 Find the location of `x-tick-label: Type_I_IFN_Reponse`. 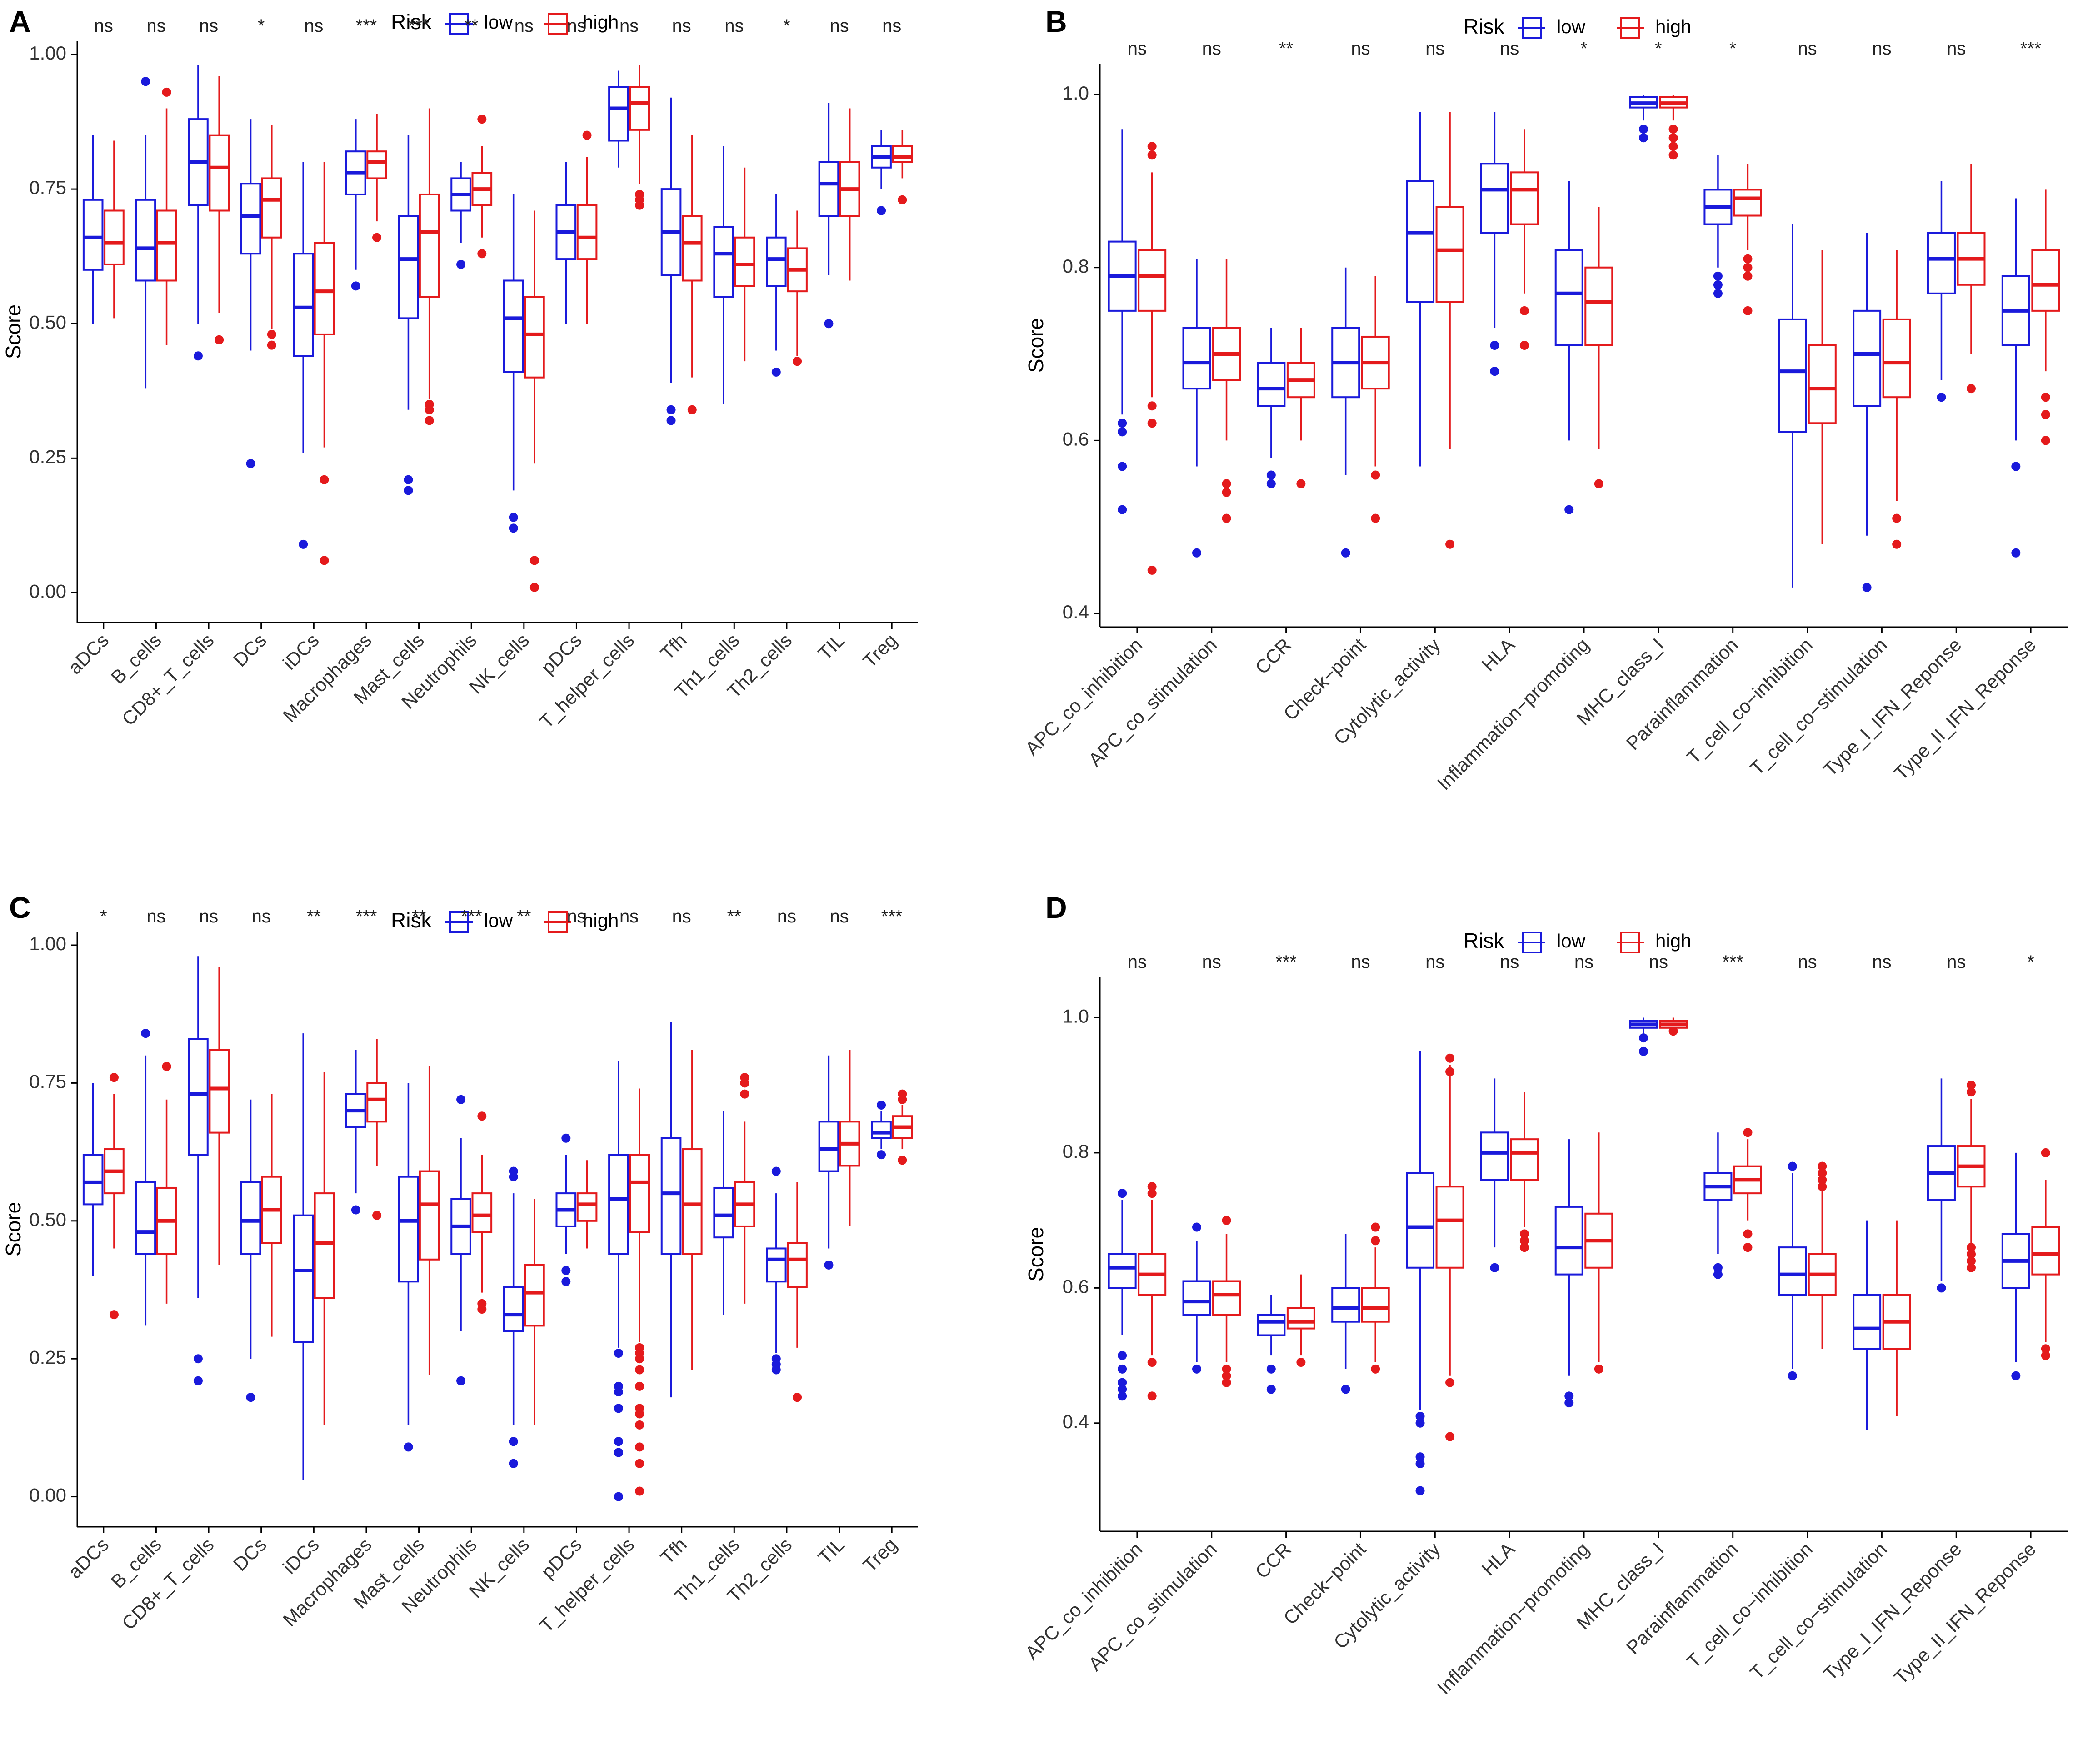

x-tick-label: Type_I_IFN_Reponse is located at coordinates (1892, 707).